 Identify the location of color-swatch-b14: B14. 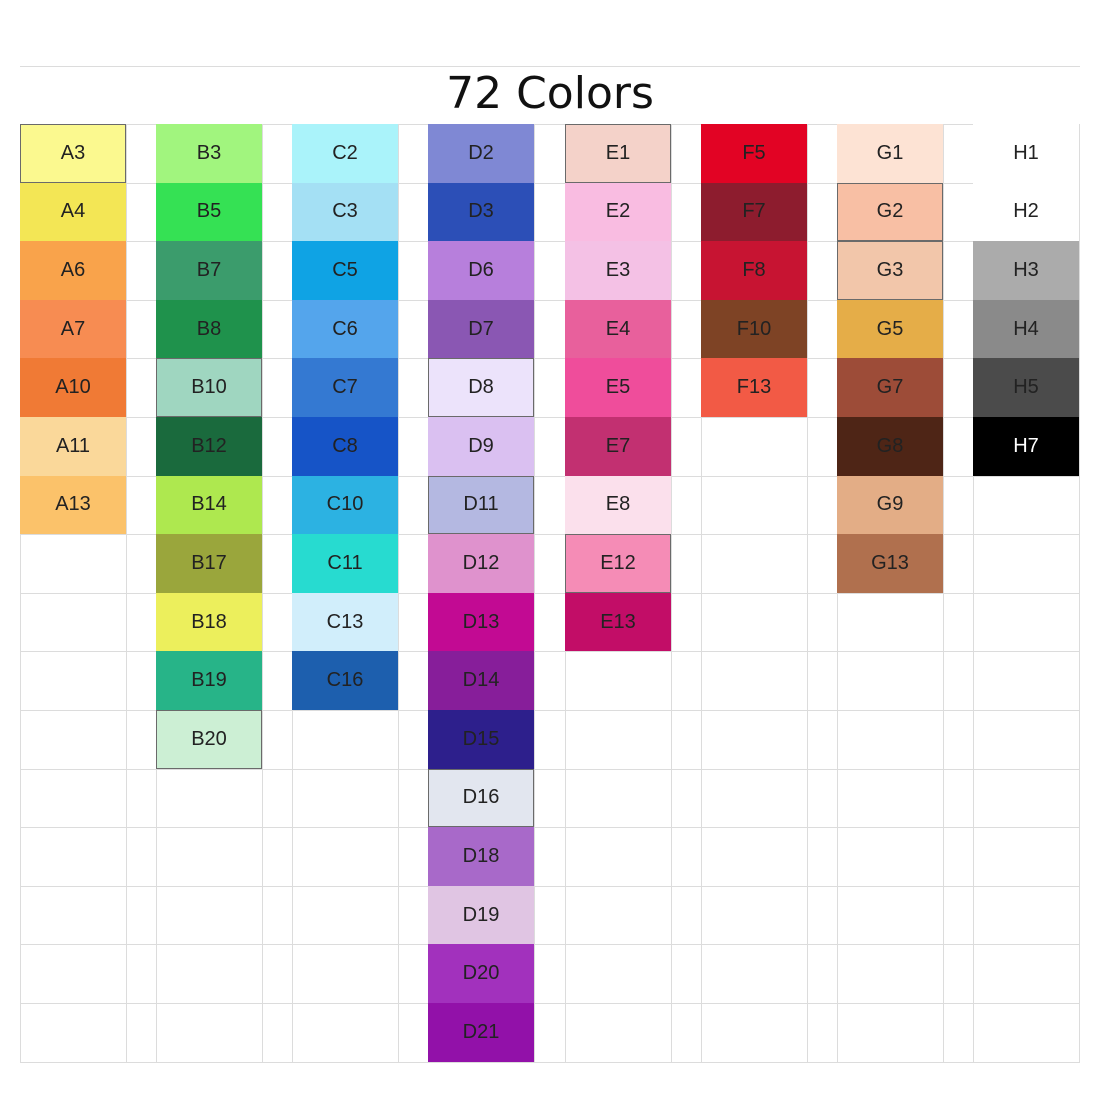
(209, 505).